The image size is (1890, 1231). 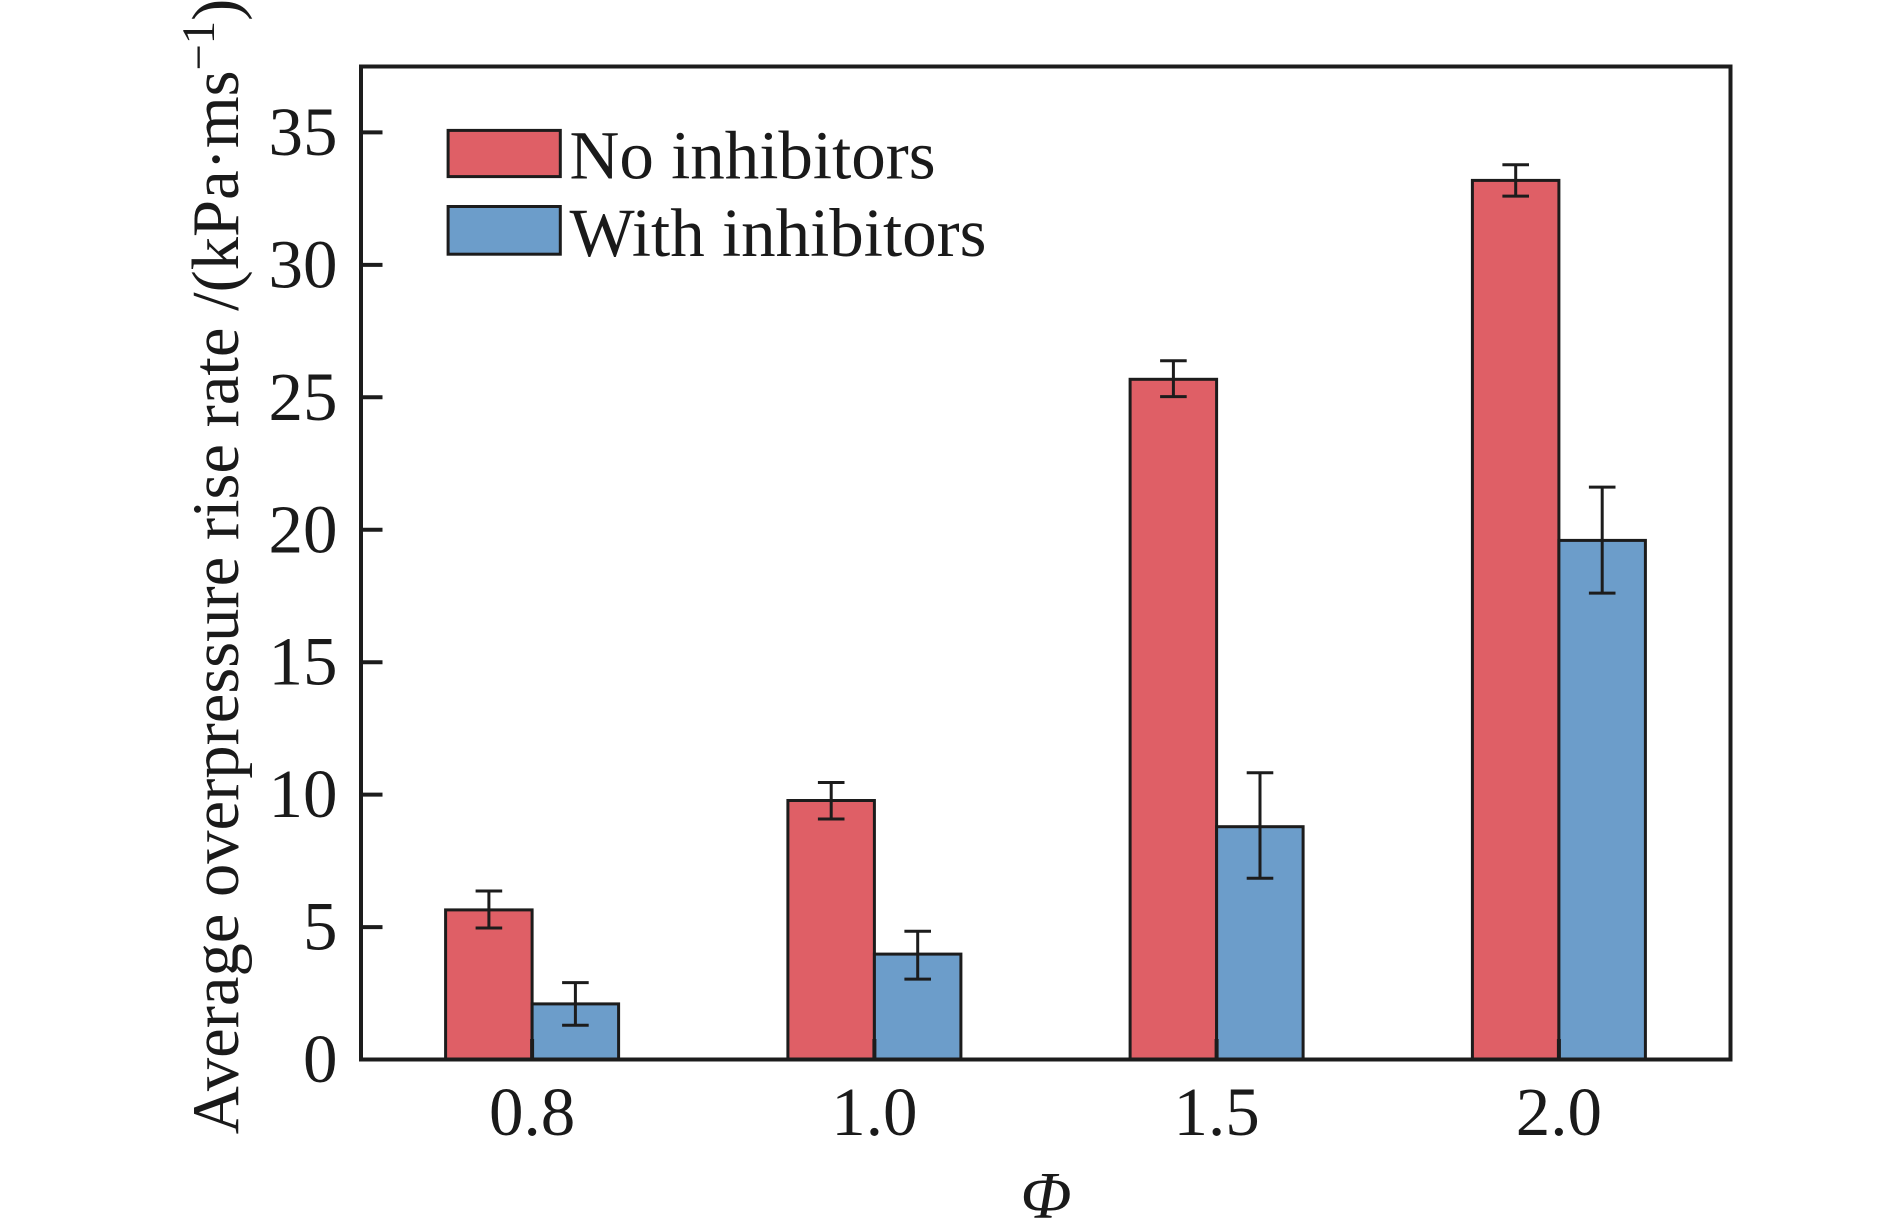 I want to click on svg-text: 20, so click(x=303, y=529).